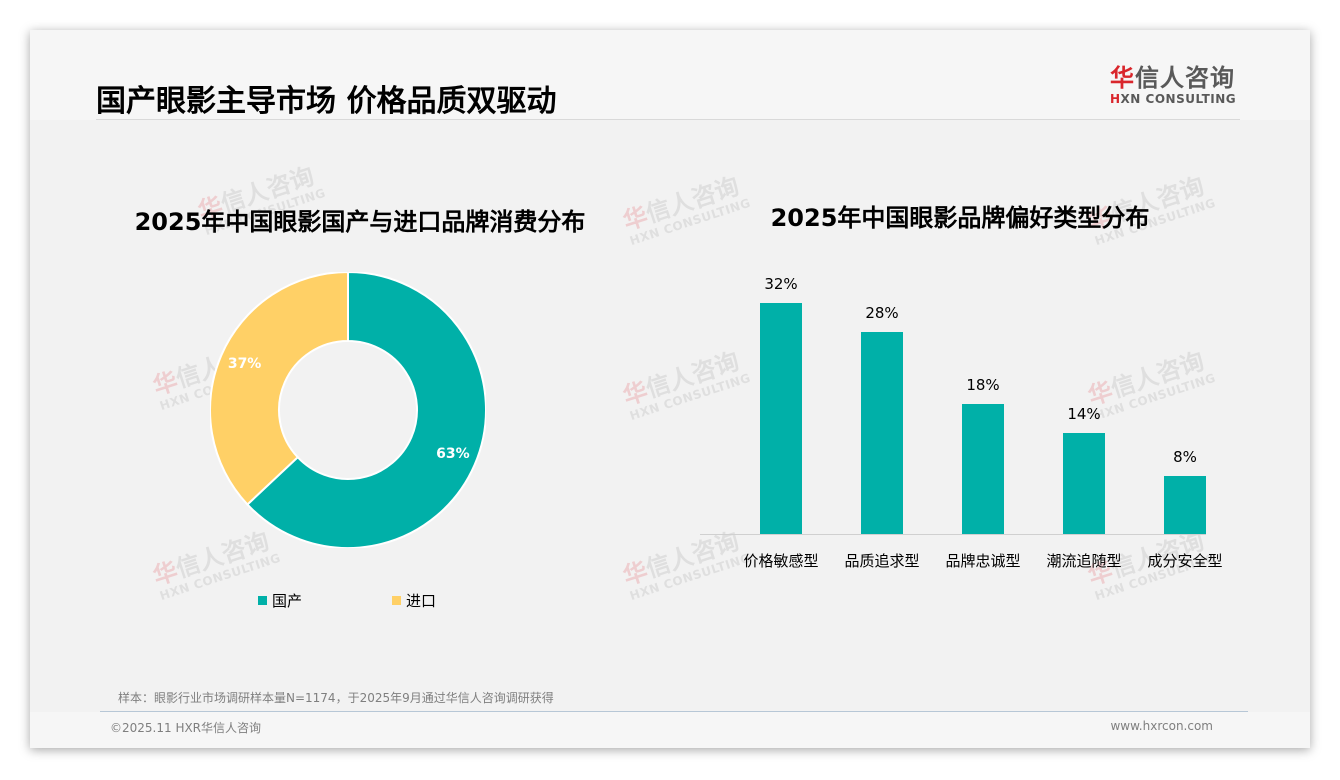 The image size is (1340, 780). I want to click on donut-chart-title: 2025年中国眼影国产与进口品牌消费分布, so click(360, 222).